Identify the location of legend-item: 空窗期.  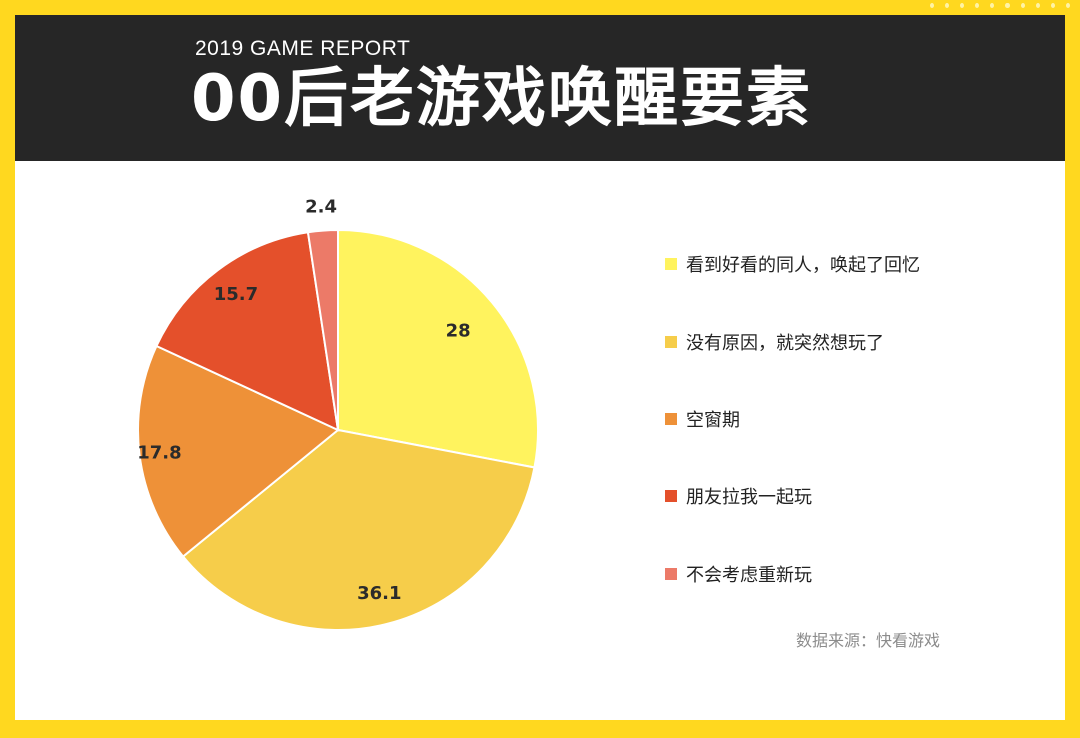
(702, 419).